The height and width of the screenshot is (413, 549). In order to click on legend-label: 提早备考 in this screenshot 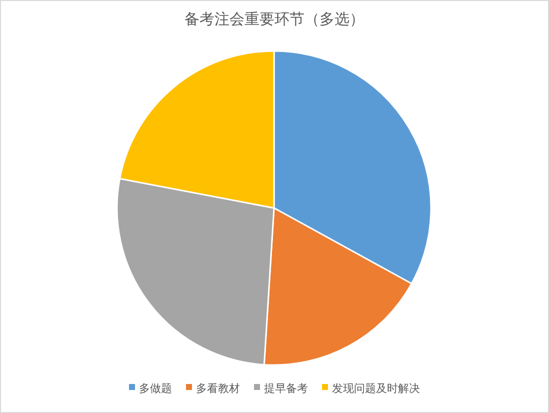, I will do `click(286, 388)`.